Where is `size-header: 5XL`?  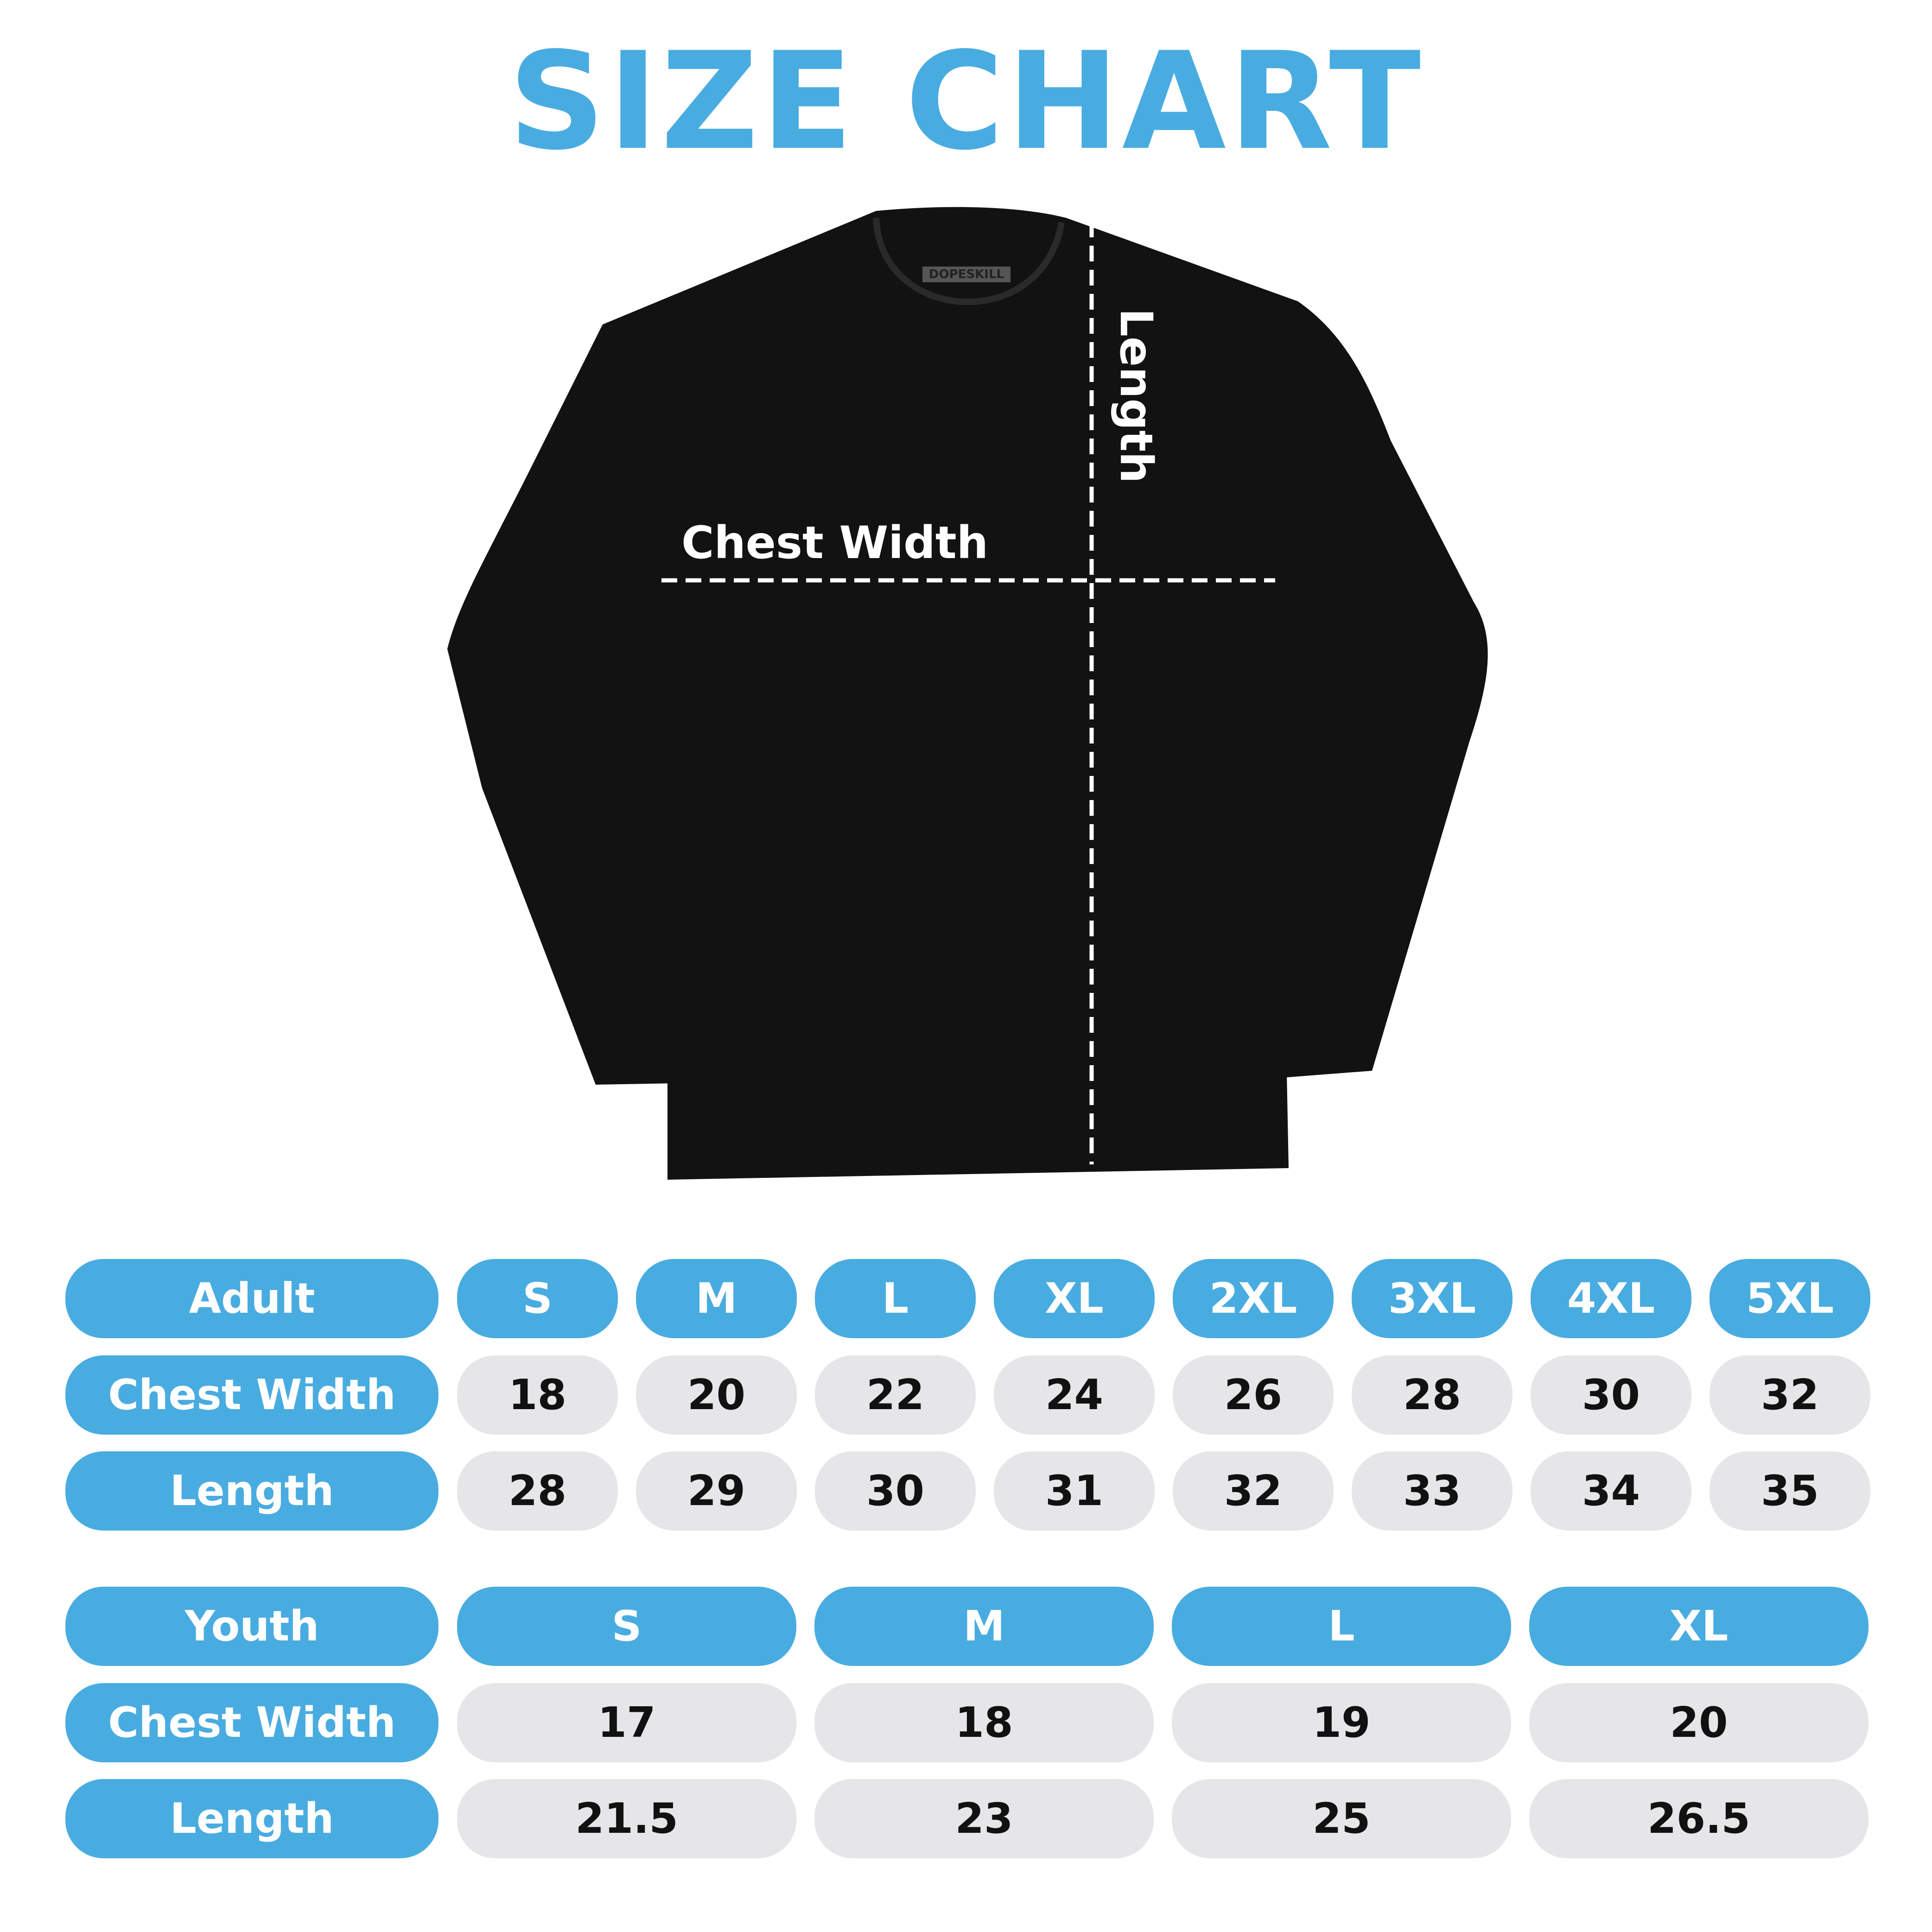
size-header: 5XL is located at coordinates (1790, 1298).